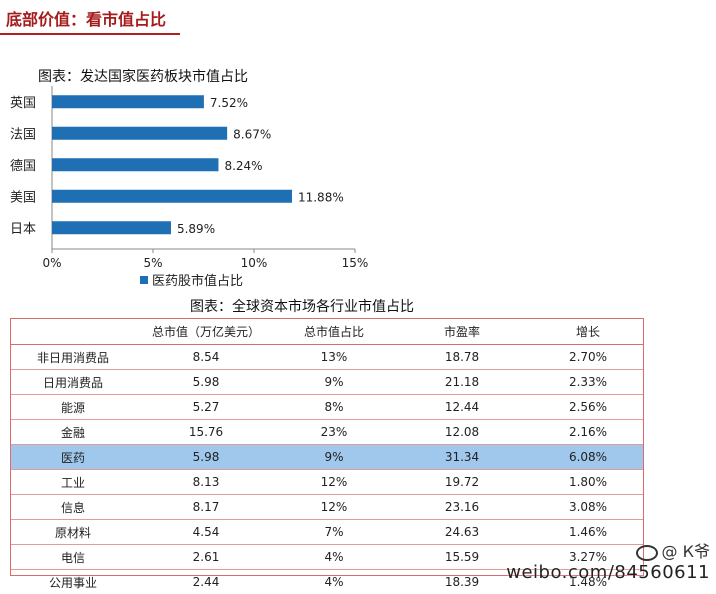  What do you see at coordinates (73, 407) in the screenshot?
I see `table-cell: 能源` at bounding box center [73, 407].